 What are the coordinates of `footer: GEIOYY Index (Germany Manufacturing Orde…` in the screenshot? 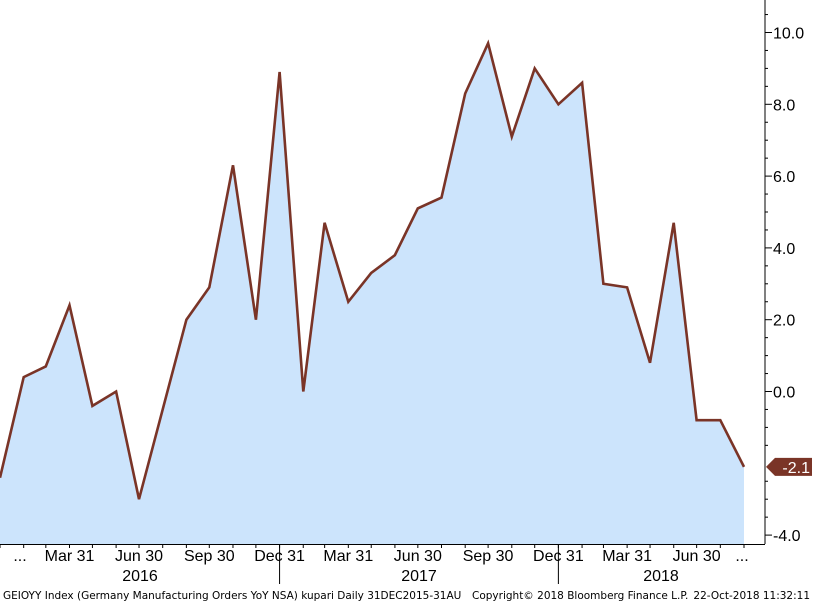 It's located at (406, 596).